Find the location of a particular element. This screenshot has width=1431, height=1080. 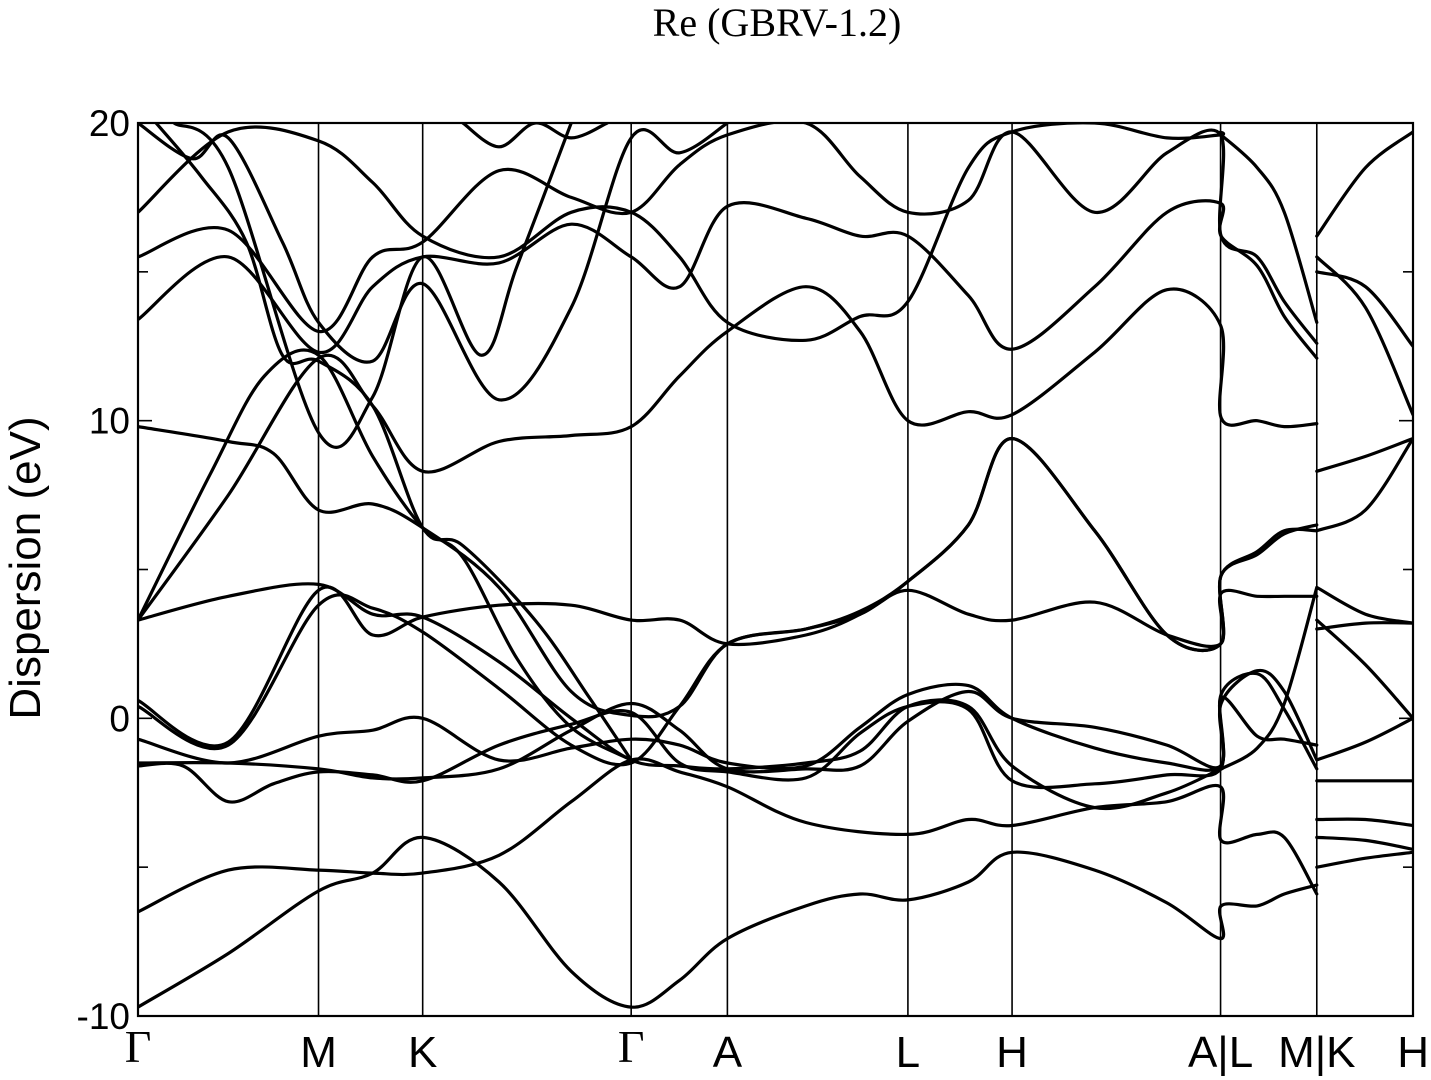

x-tick-label-7: A|L is located at coordinates (1220, 1052).